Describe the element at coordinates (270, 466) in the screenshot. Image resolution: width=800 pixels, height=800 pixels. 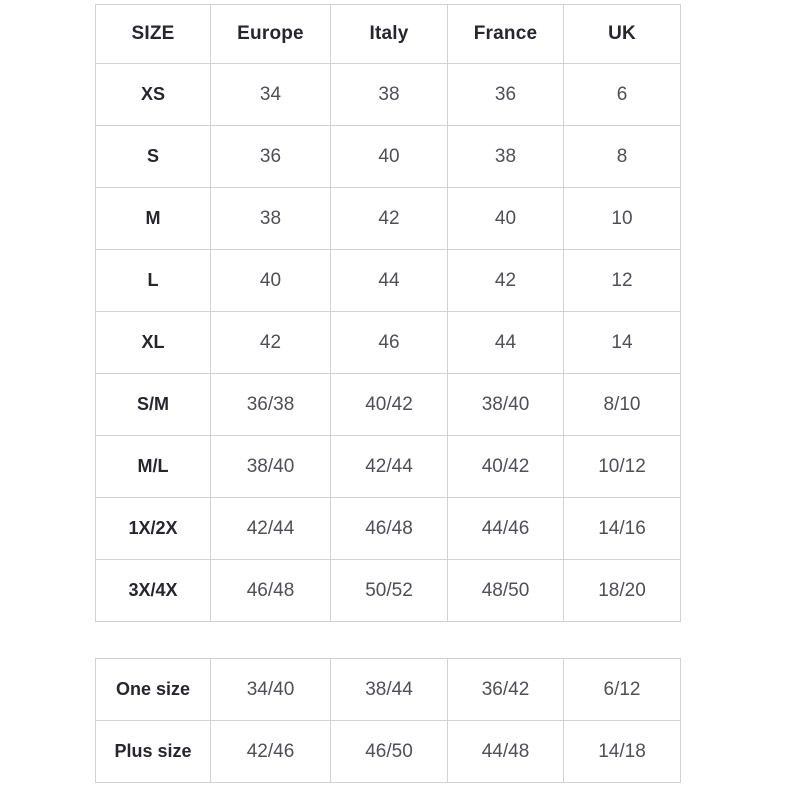
I see `cell-europe: 38/40` at that location.